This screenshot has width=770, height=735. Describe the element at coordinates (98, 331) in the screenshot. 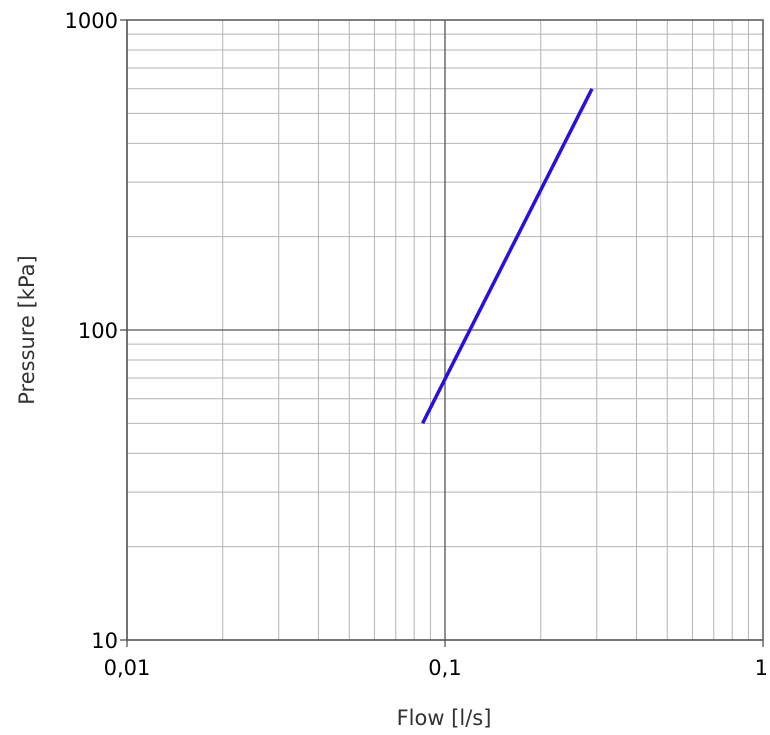

I see `y-tick-label: 100` at that location.